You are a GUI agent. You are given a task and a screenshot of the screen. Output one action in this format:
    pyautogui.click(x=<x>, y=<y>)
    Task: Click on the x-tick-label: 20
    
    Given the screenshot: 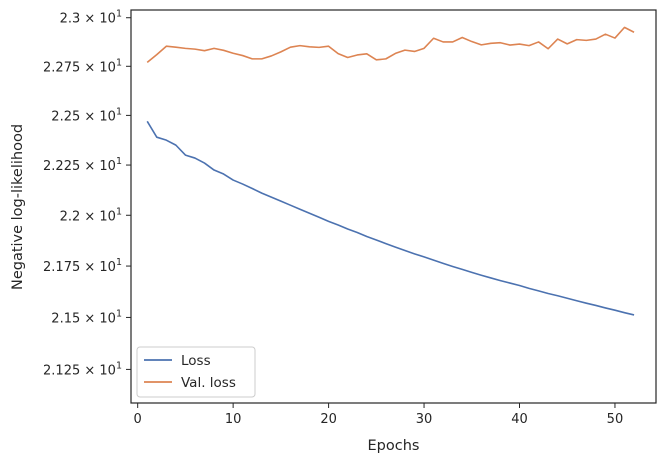 What is the action you would take?
    pyautogui.click(x=328, y=419)
    